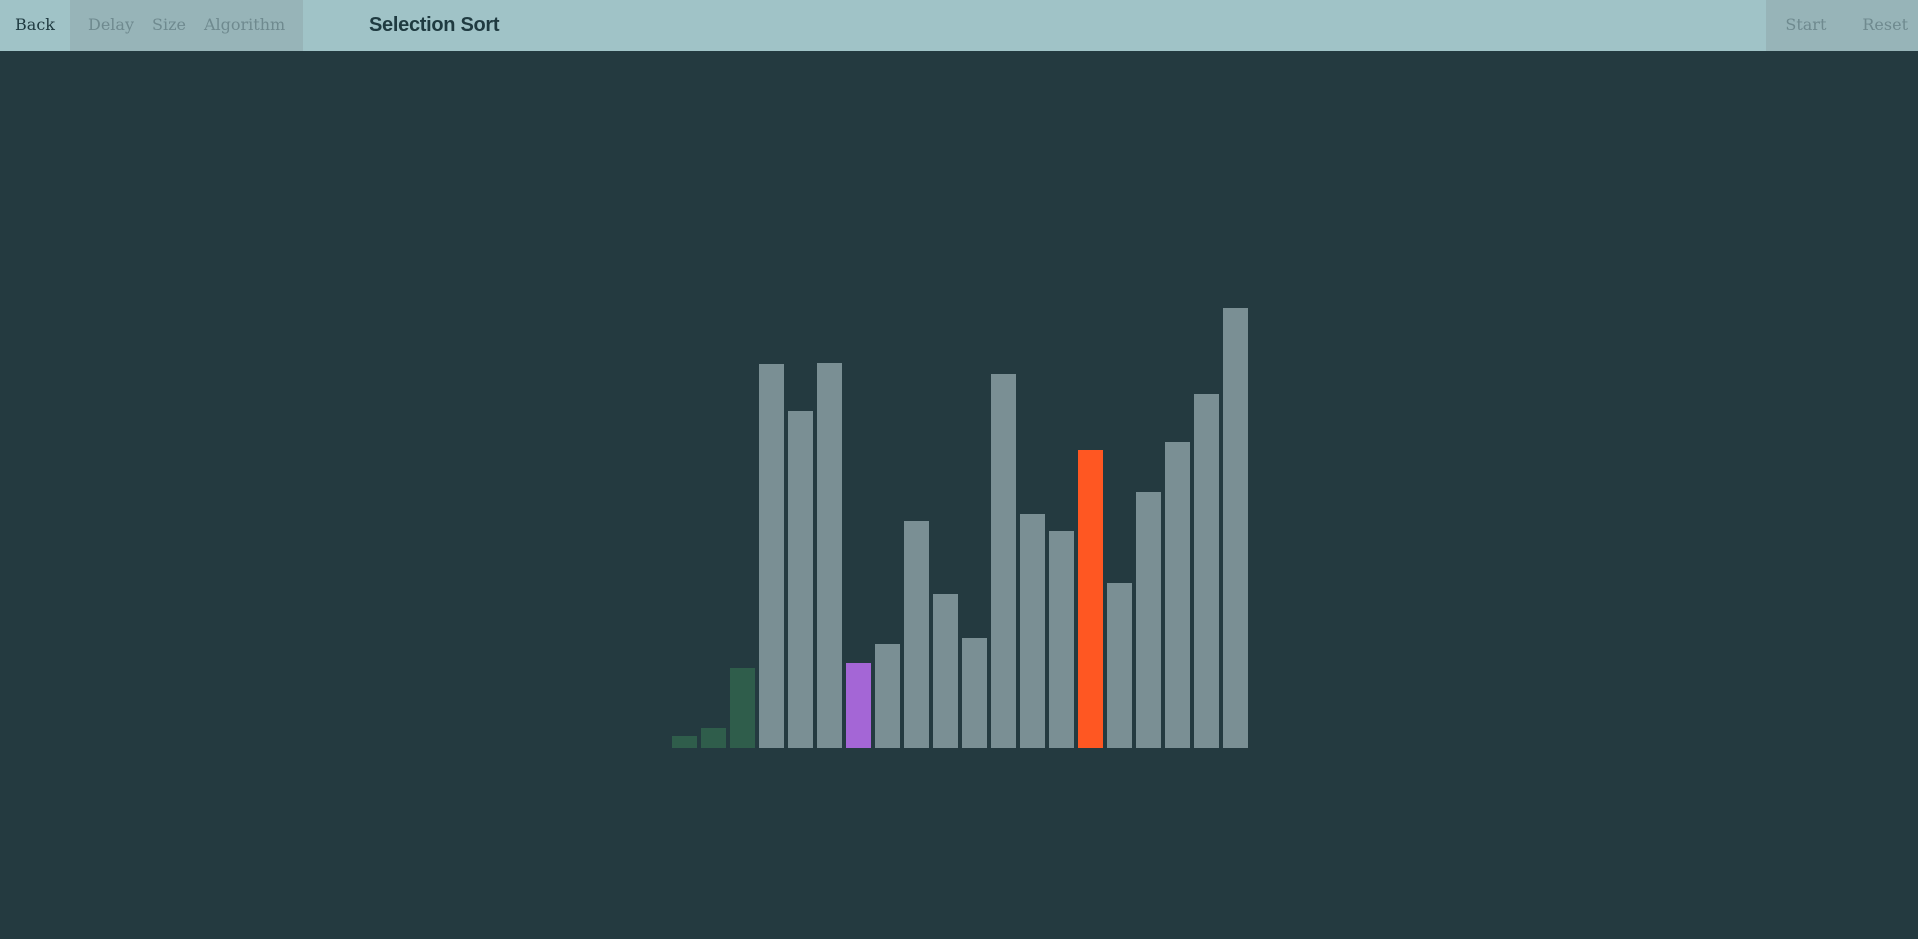  I want to click on back-button: Back, so click(35, 25).